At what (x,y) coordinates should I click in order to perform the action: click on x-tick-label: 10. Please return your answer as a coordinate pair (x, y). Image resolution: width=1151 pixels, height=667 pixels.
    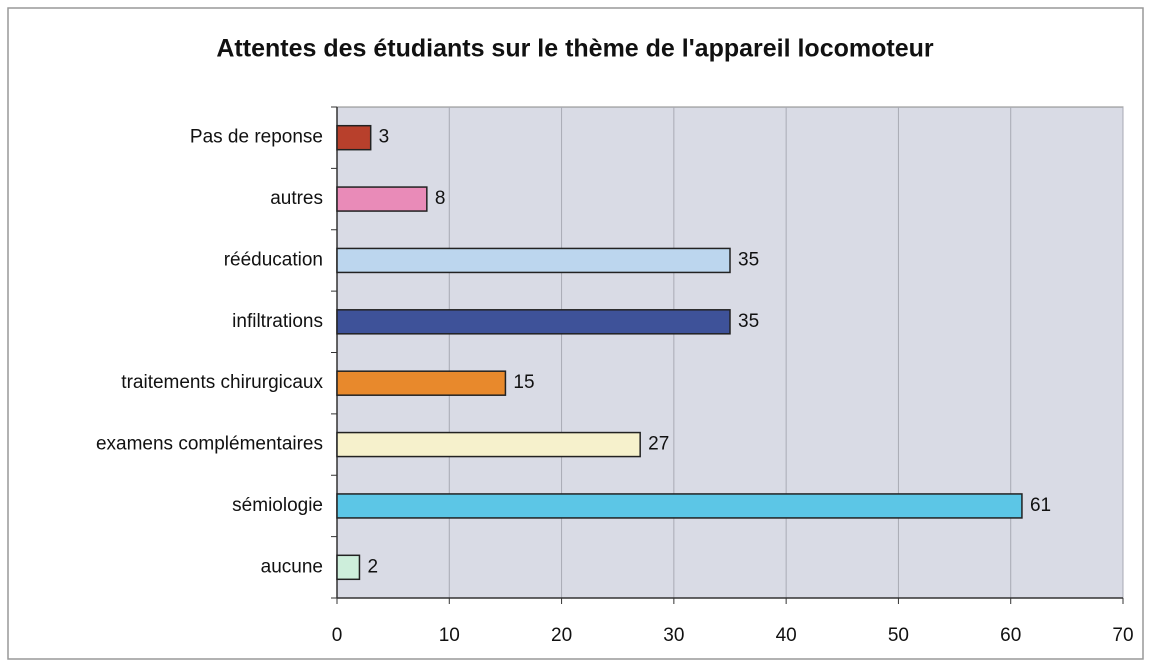
    Looking at the image, I should click on (449, 635).